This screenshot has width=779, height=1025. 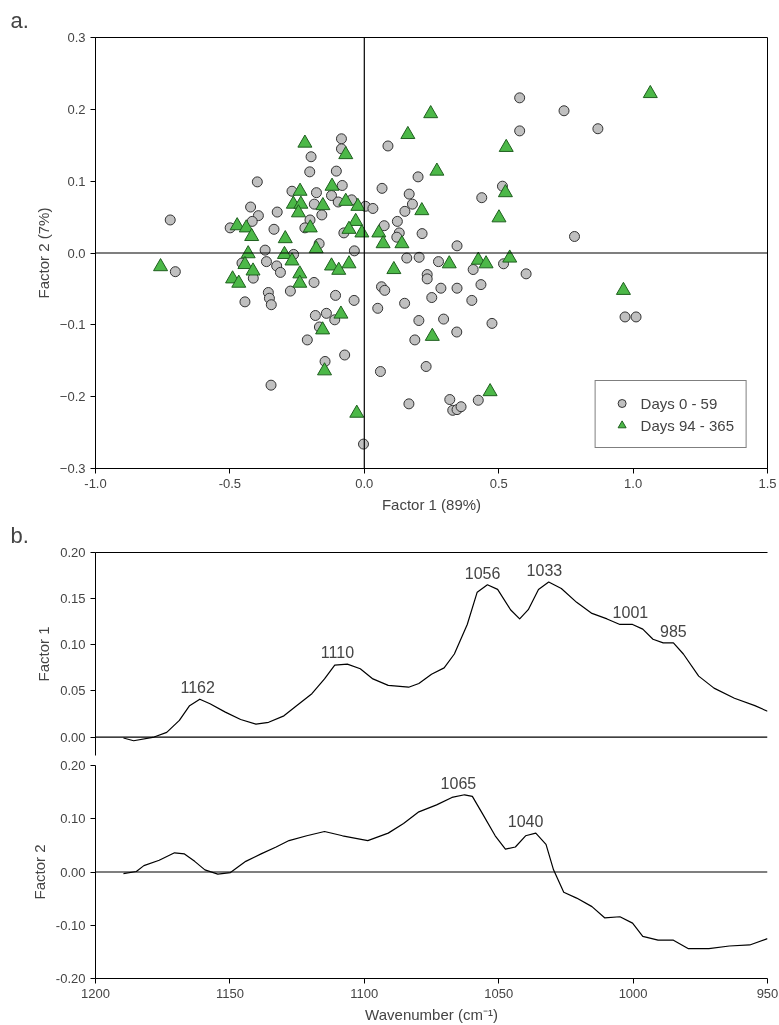 I want to click on x-tick-label: 1150, so click(x=229, y=993).